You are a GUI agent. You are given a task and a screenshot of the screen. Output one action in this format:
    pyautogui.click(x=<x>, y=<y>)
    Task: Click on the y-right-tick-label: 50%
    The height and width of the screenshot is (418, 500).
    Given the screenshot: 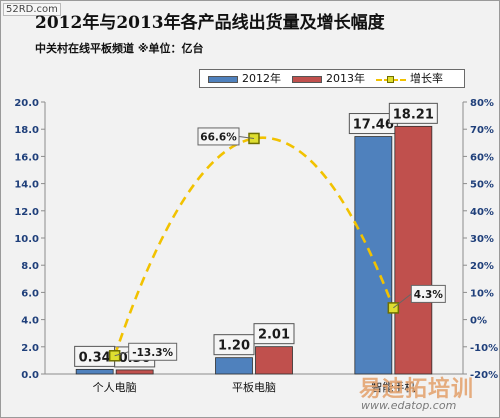 What is the action you would take?
    pyautogui.click(x=482, y=185)
    